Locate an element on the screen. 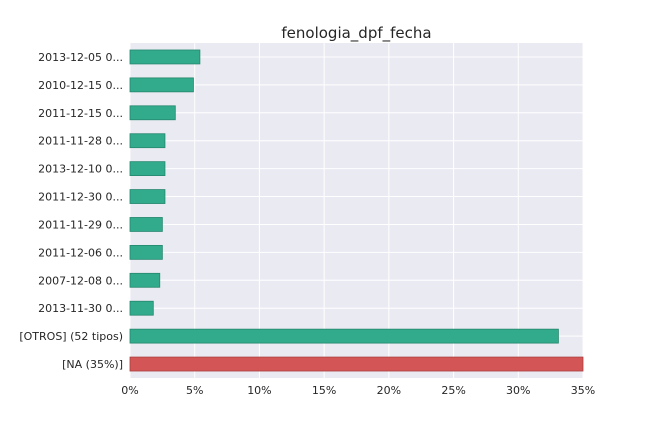  x-tick-labels: 0% 5% 10% 15% 20% 25% 30% 35% is located at coordinates (358, 390).